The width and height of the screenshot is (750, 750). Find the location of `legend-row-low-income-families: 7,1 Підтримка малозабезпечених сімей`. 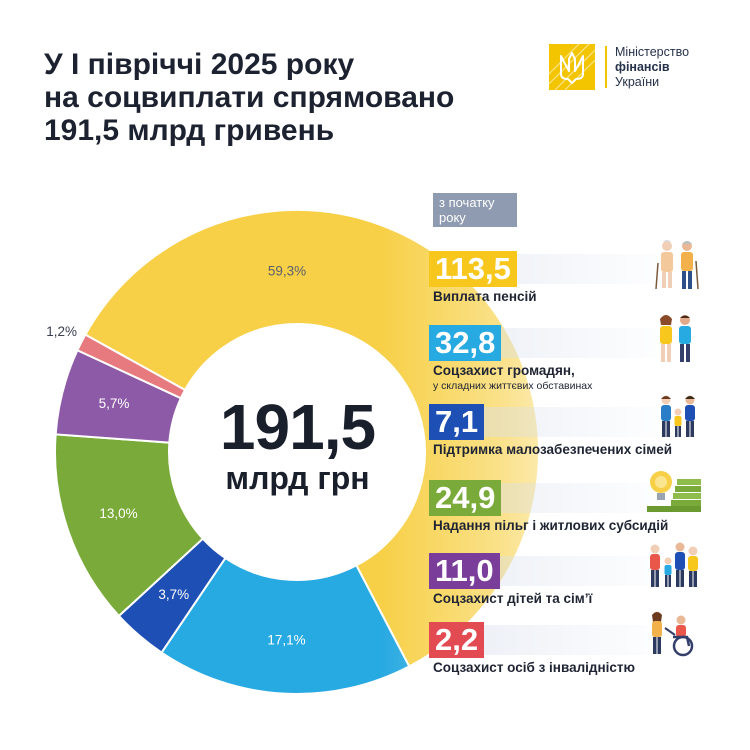

legend-row-low-income-families: 7,1 Підтримка малозабезпечених сімей is located at coordinates (579, 435).